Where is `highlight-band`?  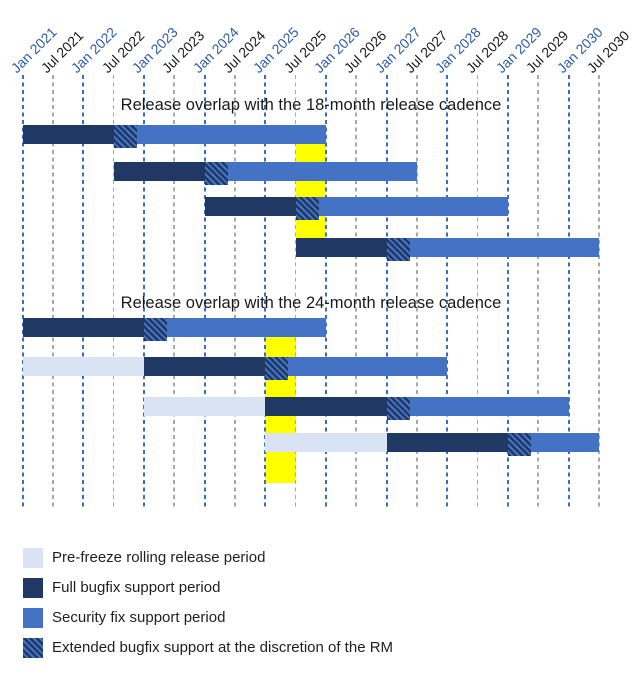
highlight-band is located at coordinates (311, 191).